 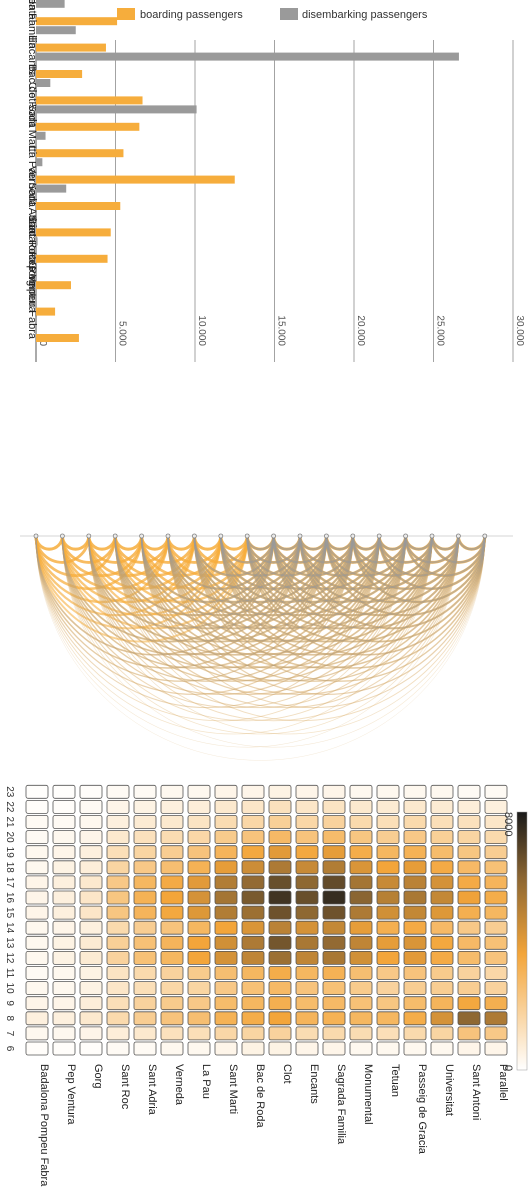 What do you see at coordinates (449, 1090) in the screenshot?
I see `station-label: Universitat` at bounding box center [449, 1090].